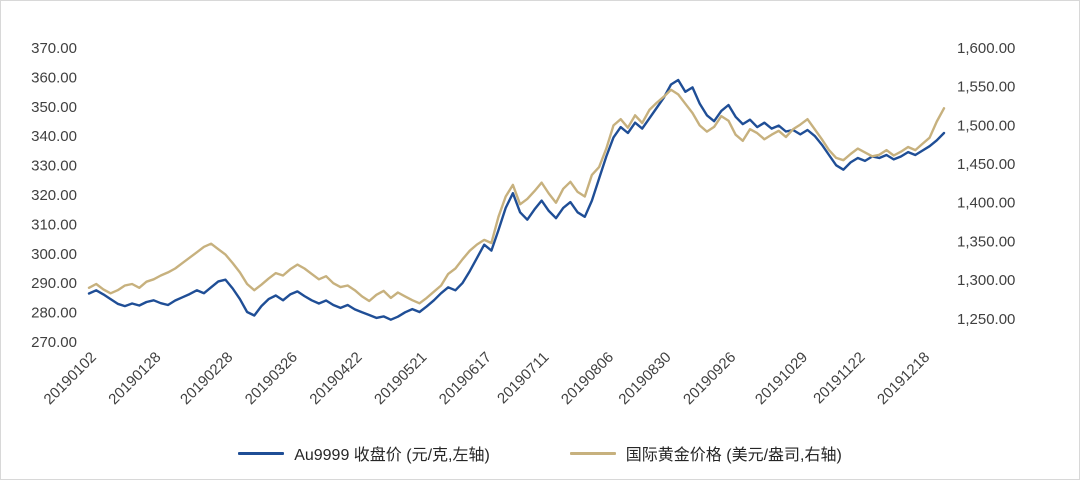  I want to click on left-axis-tick-label: 370.00, so click(54, 48).